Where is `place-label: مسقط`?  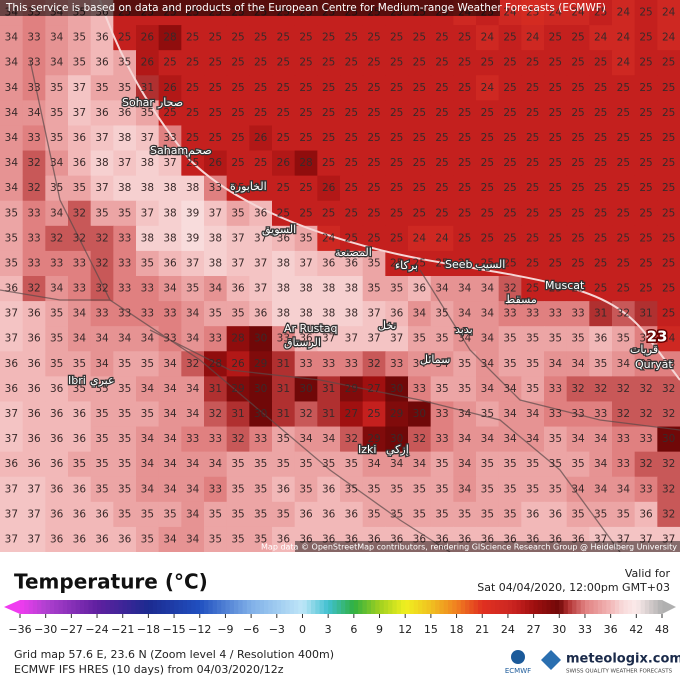 place-label: مسقط is located at coordinates (521, 299).